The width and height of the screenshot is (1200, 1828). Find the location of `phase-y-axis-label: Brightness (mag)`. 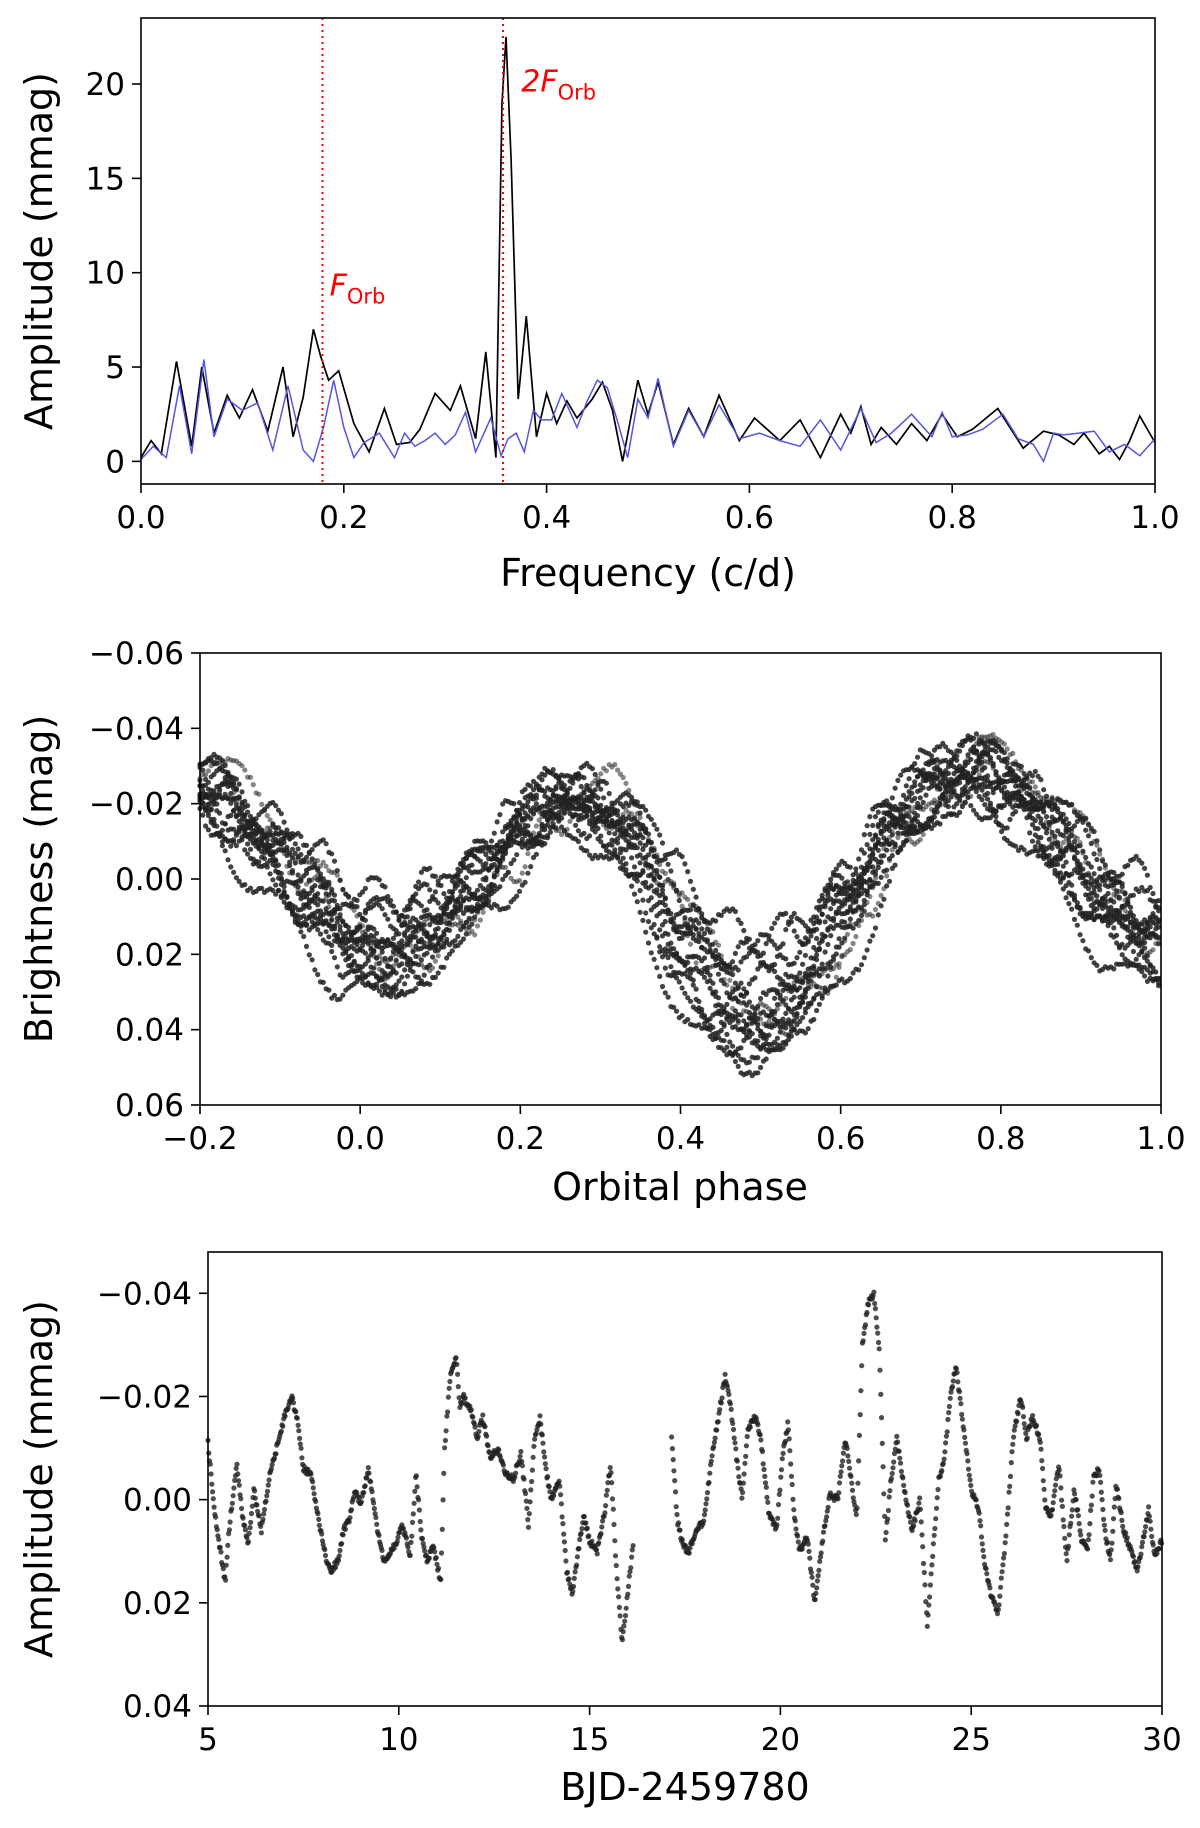

phase-y-axis-label: Brightness (mag) is located at coordinates (39, 879).